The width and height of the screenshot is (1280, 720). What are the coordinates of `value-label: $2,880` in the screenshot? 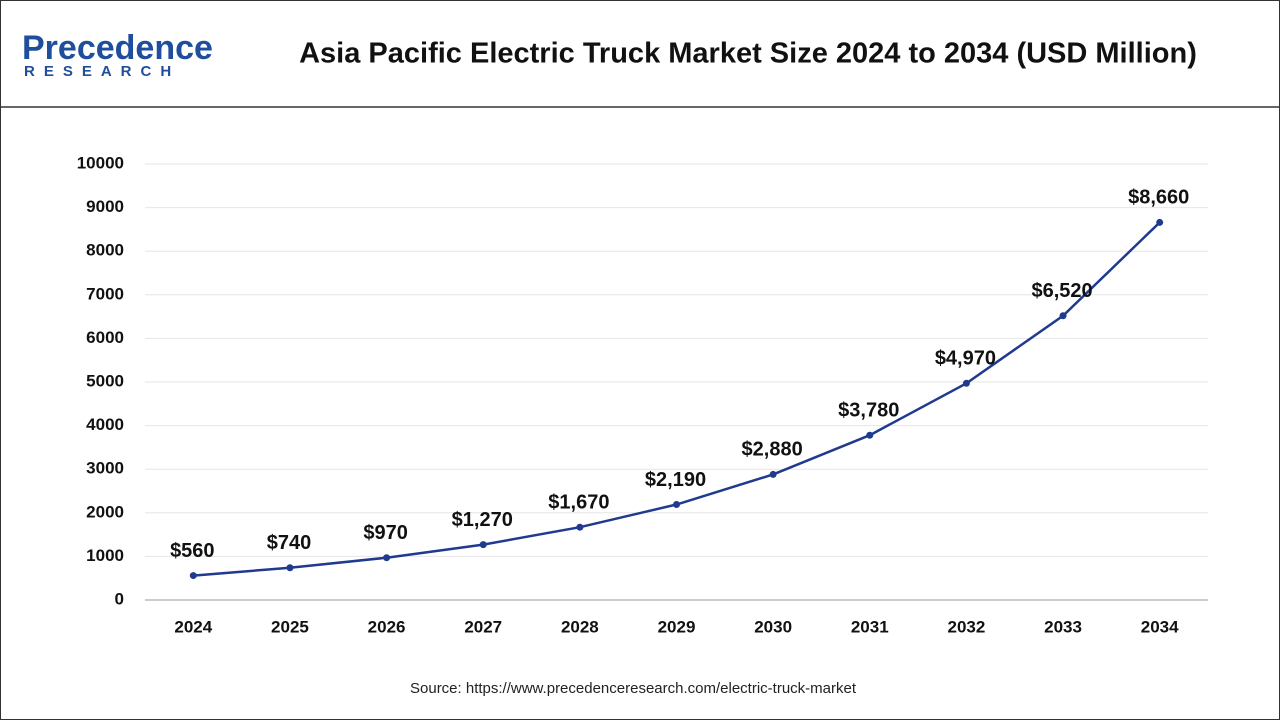 It's located at (772, 450).